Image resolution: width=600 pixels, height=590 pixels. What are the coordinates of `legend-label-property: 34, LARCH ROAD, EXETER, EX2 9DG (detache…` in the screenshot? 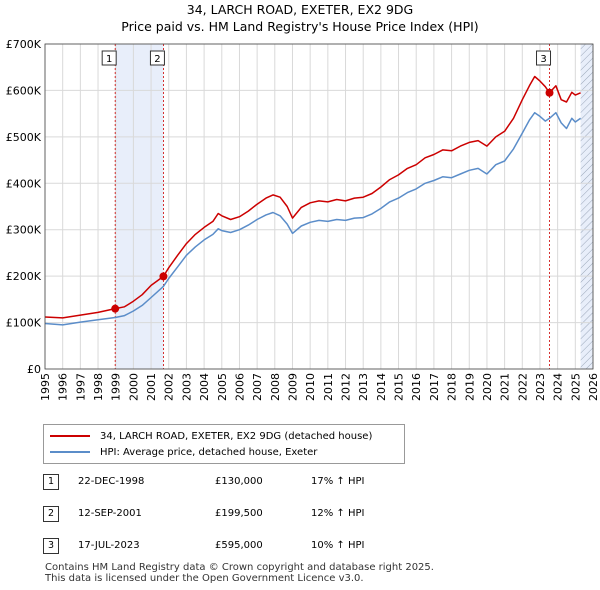 It's located at (236, 436).